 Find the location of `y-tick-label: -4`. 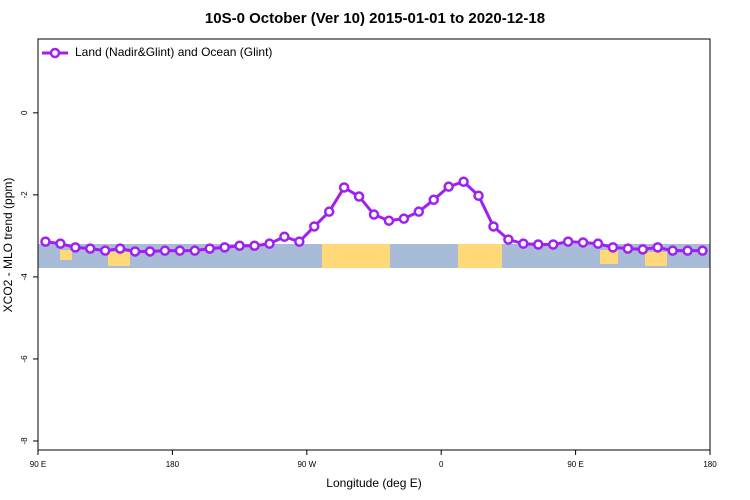

y-tick-label: -4 is located at coordinates (24, 277).